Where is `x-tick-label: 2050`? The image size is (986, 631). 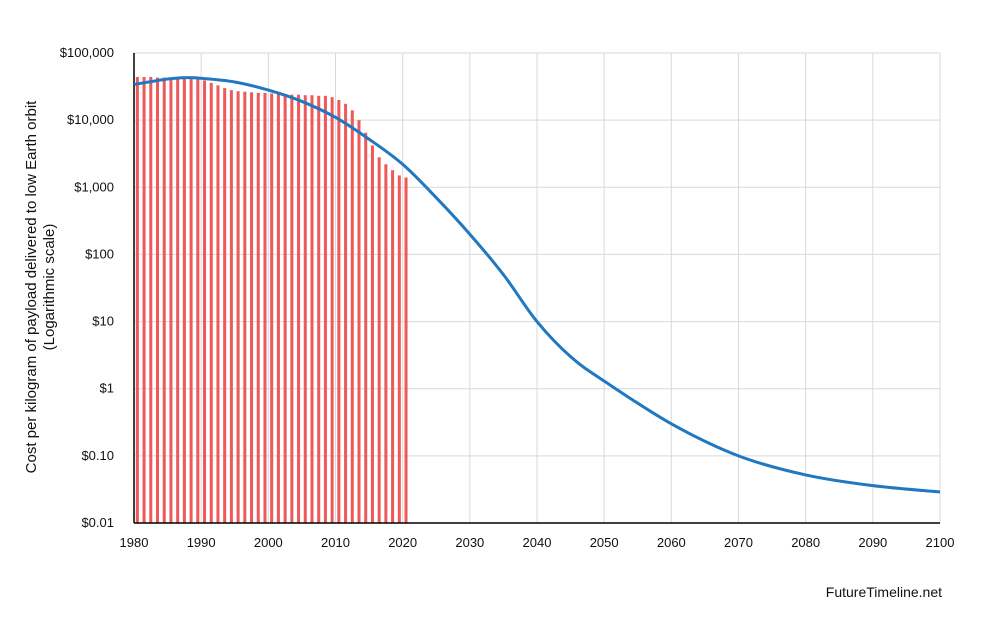
x-tick-label: 2050 is located at coordinates (604, 542).